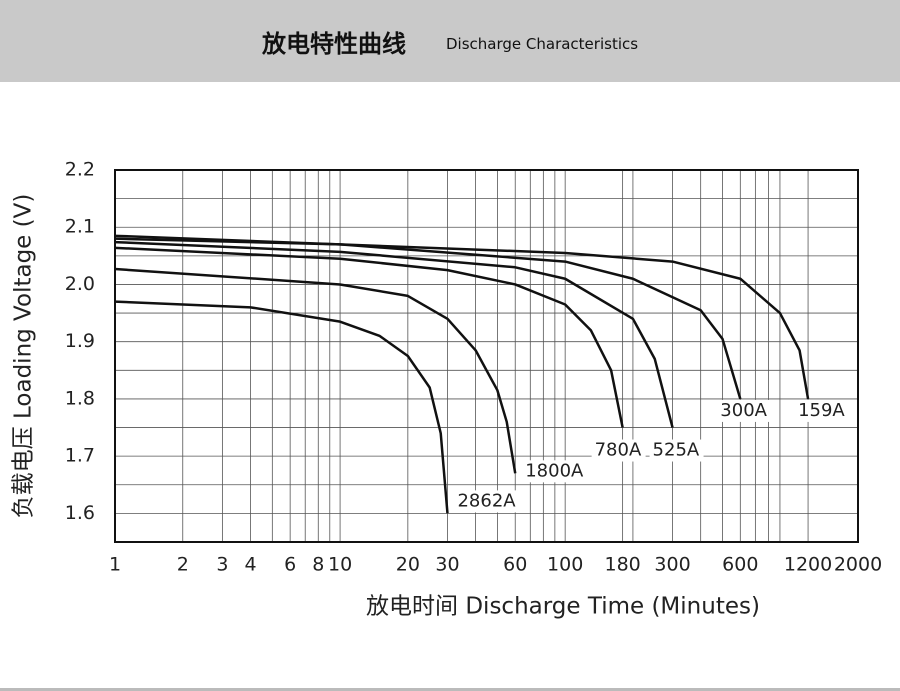 This screenshot has width=900, height=691. I want to click on x-tick-label: 4, so click(250, 565).